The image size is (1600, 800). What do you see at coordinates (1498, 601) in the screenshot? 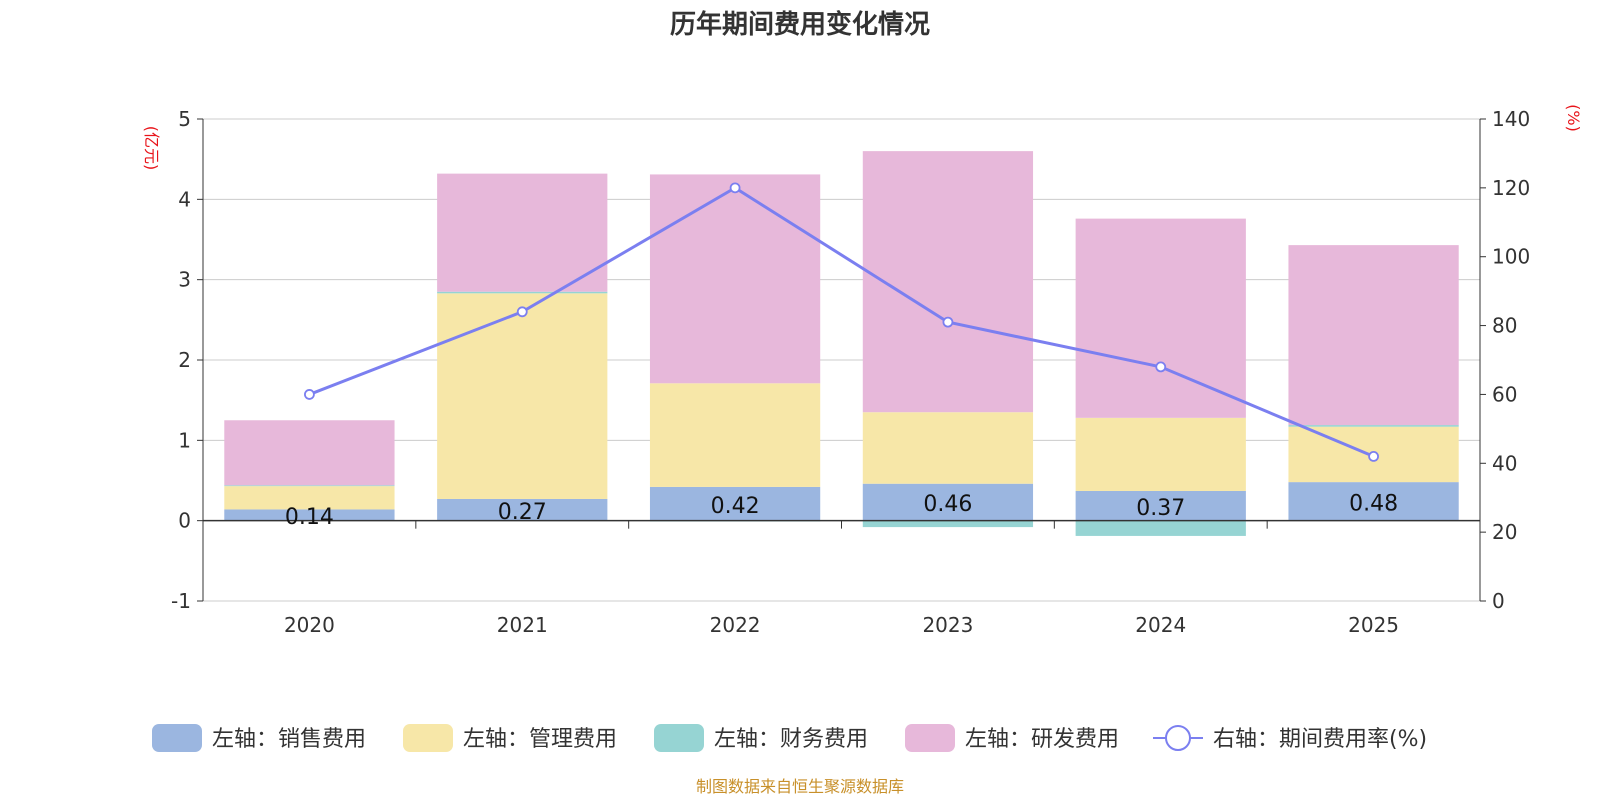
I see `right-tick-label: 0` at bounding box center [1498, 601].